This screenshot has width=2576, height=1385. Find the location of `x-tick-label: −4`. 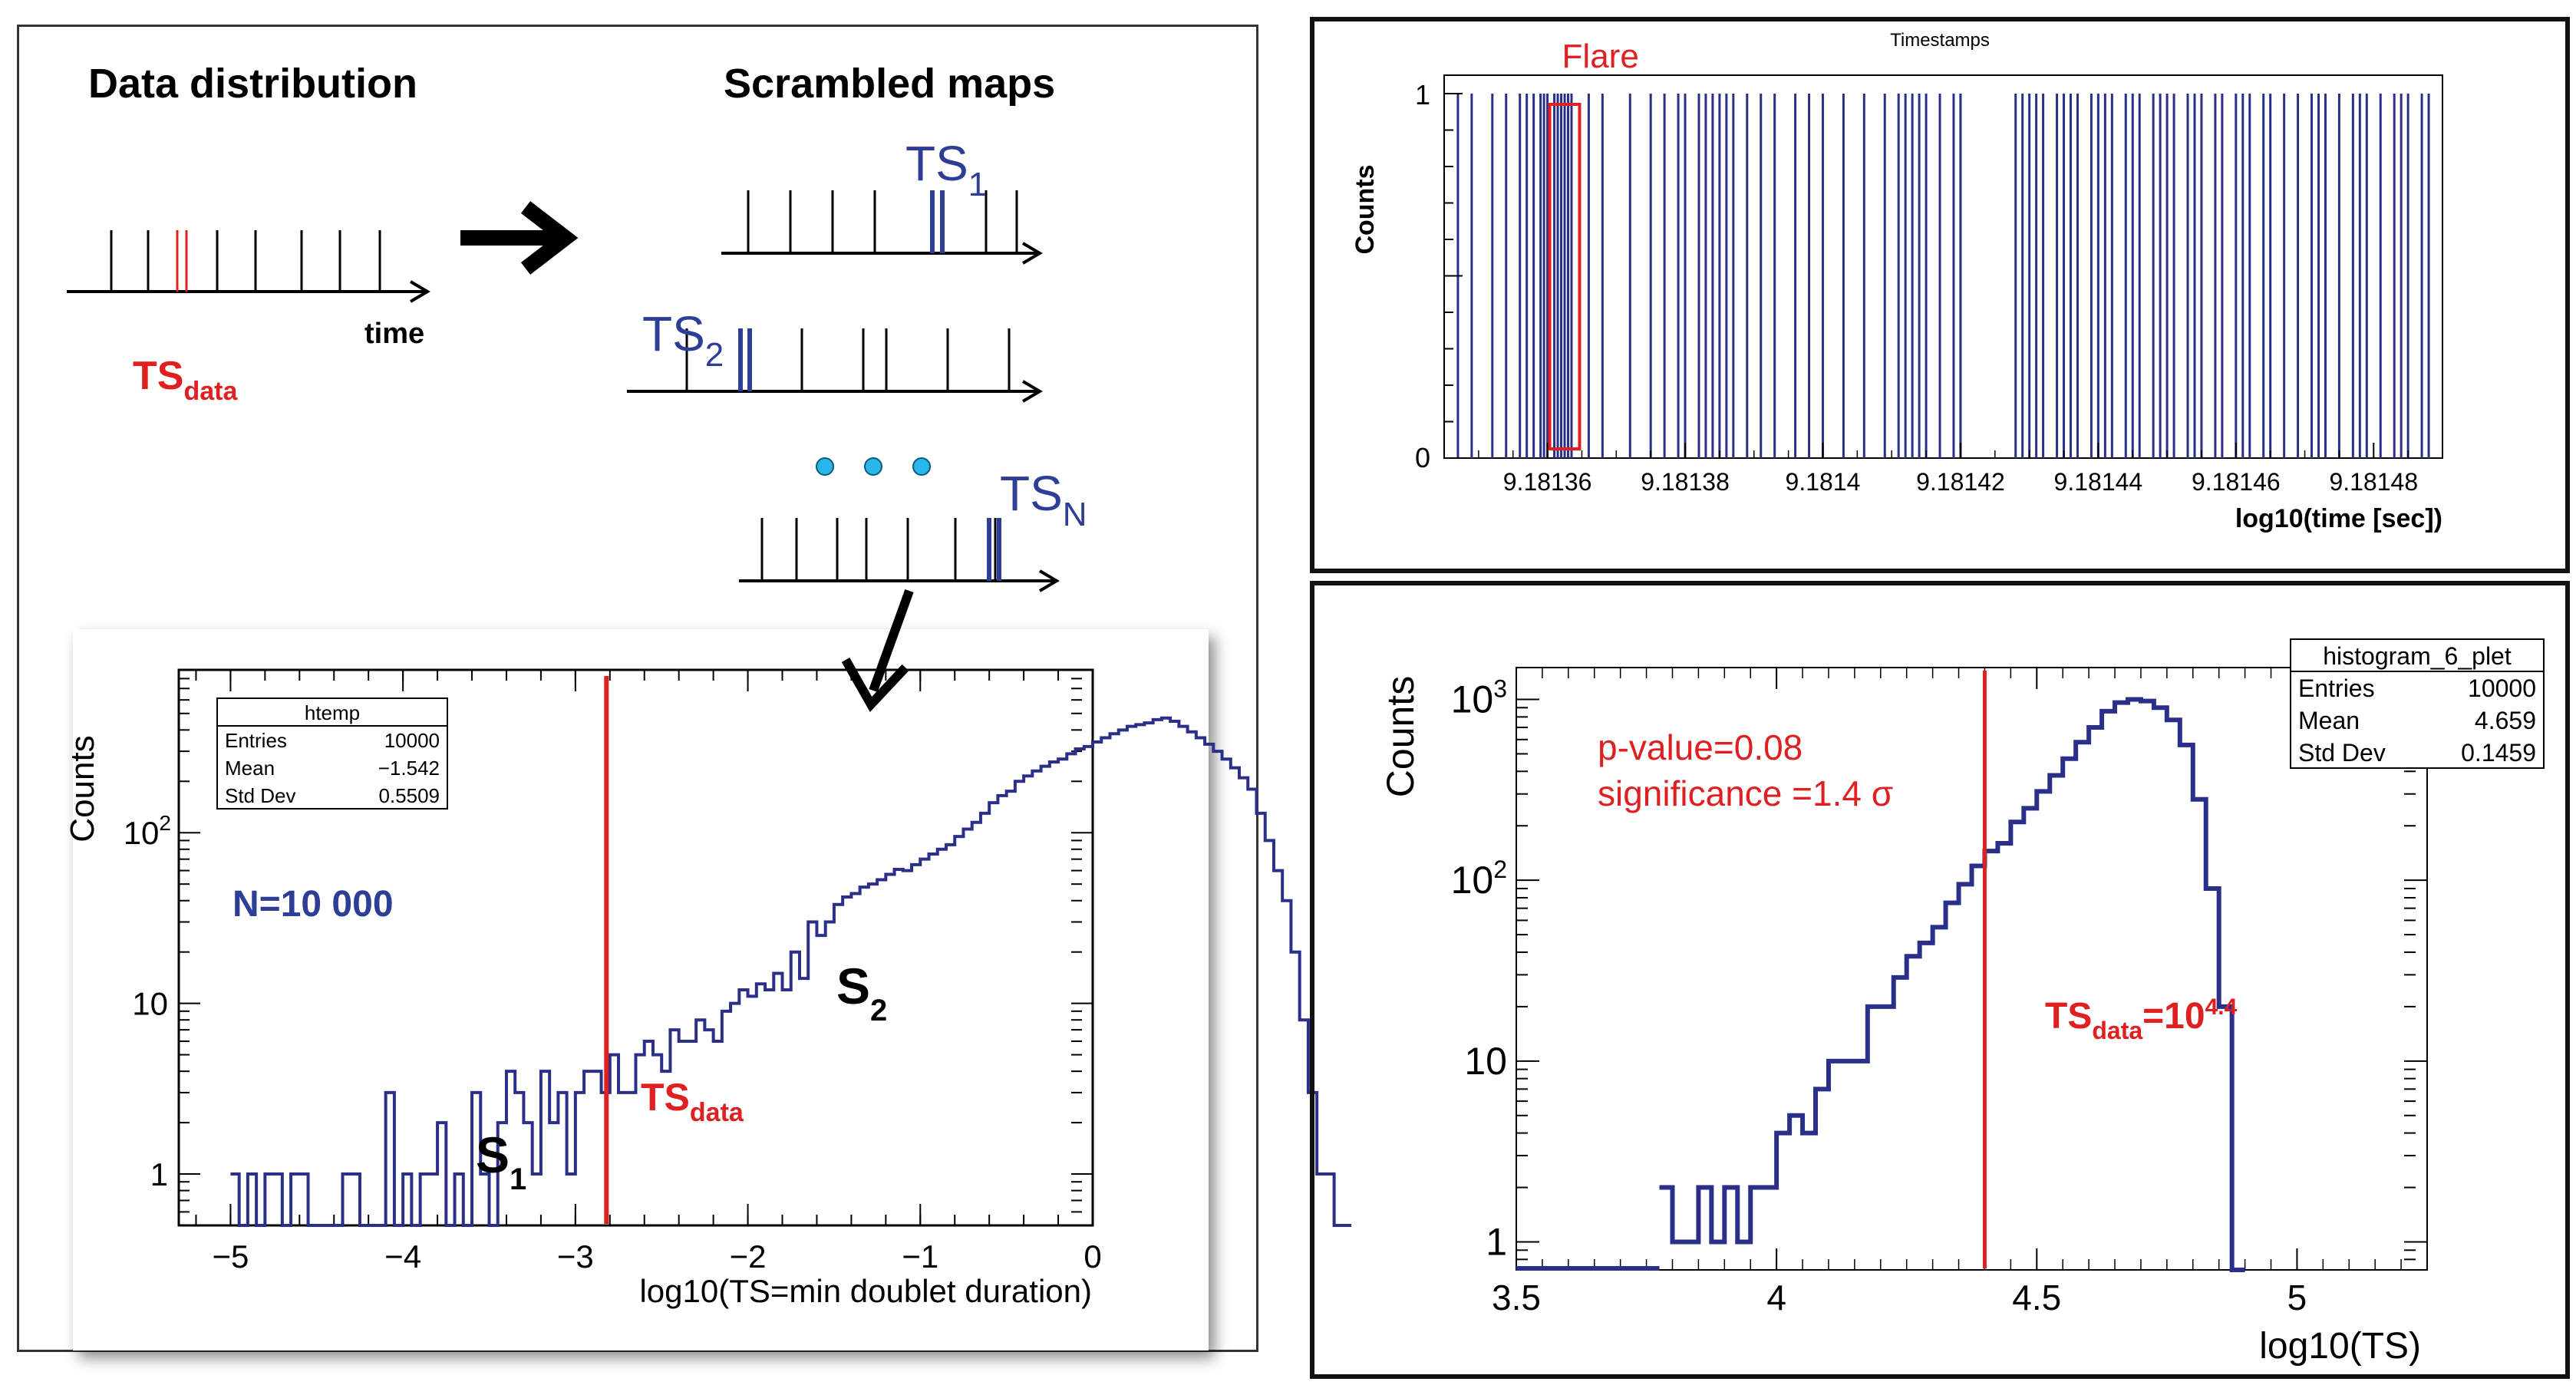

x-tick-label: −4 is located at coordinates (403, 1257).